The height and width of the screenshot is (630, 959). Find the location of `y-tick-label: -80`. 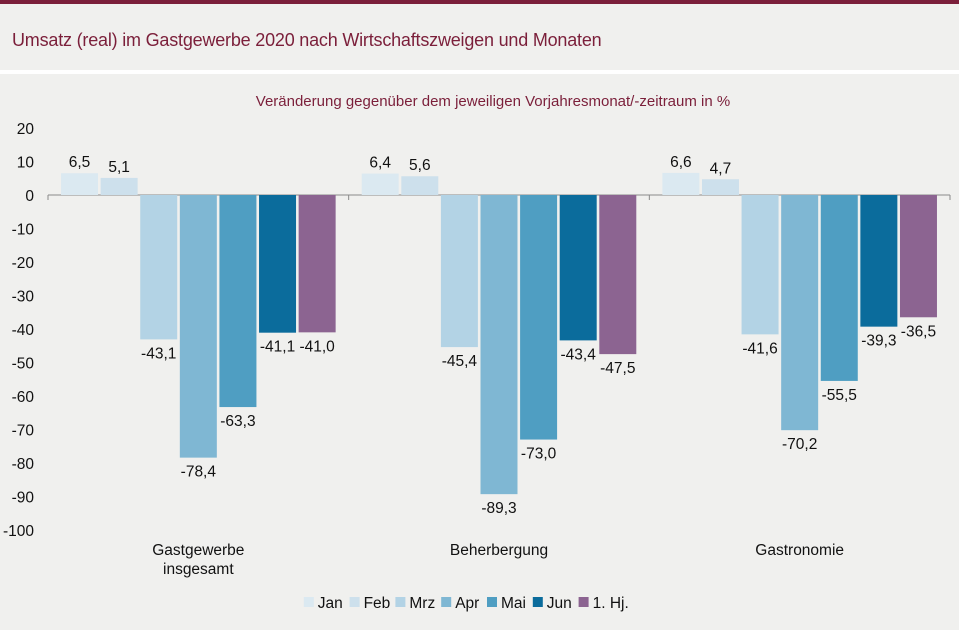

y-tick-label: -80 is located at coordinates (23, 464).